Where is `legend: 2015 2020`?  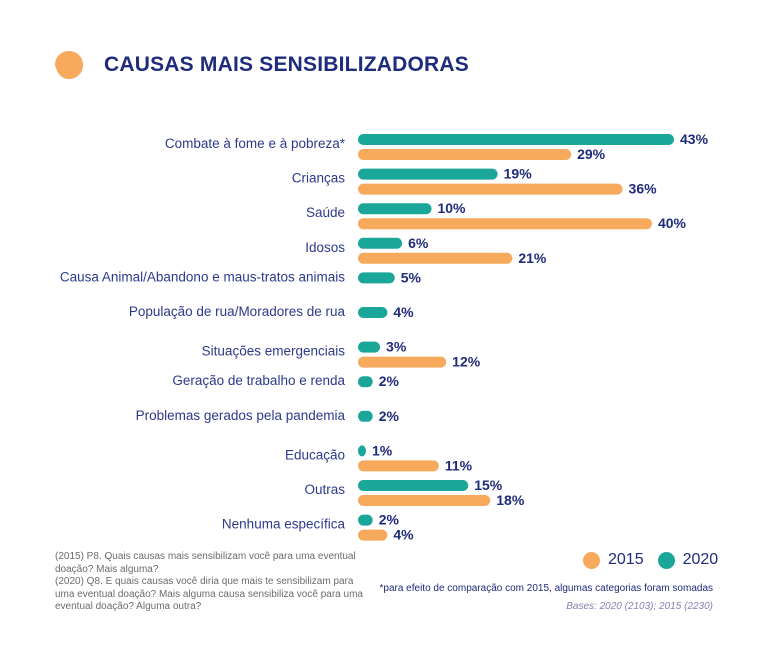 legend: 2015 2020 is located at coordinates (657, 560).